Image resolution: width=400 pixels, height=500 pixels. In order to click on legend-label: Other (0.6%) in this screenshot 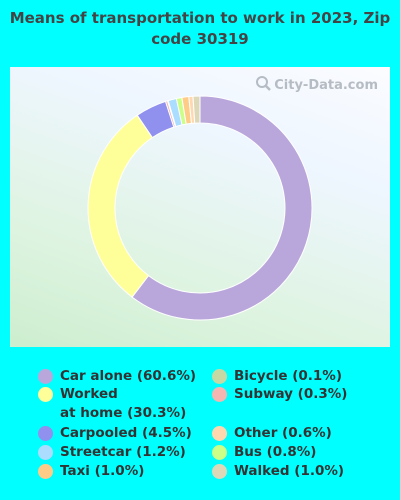, I will do `click(283, 433)`.